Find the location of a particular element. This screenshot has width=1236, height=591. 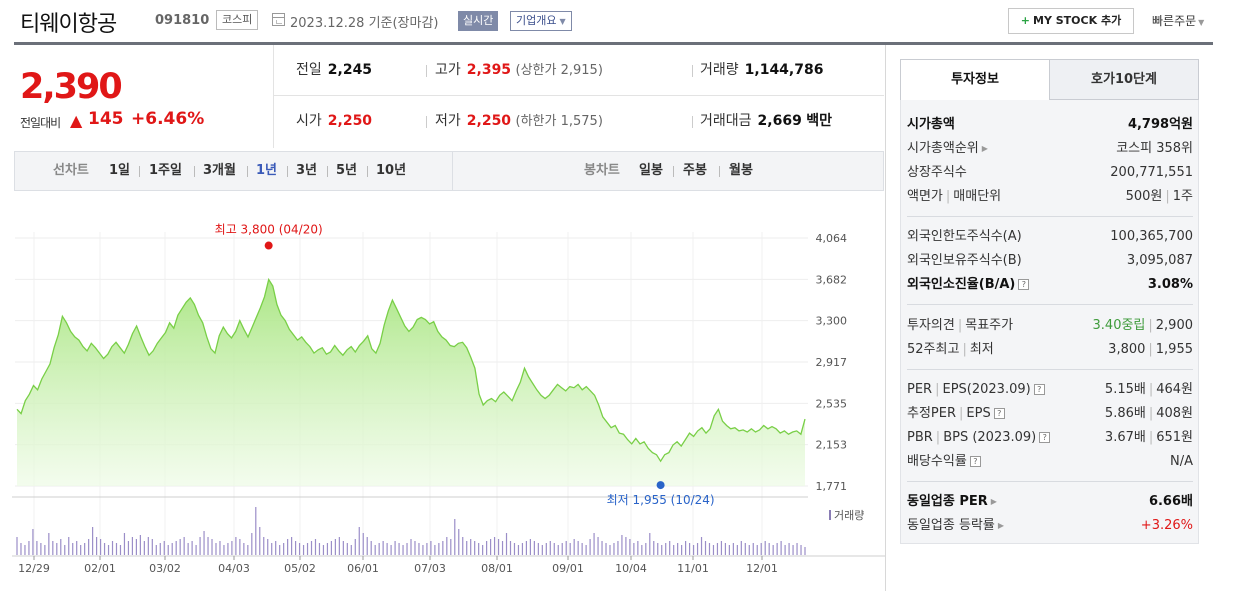

line-chart-label: 선차트 is located at coordinates (71, 170).